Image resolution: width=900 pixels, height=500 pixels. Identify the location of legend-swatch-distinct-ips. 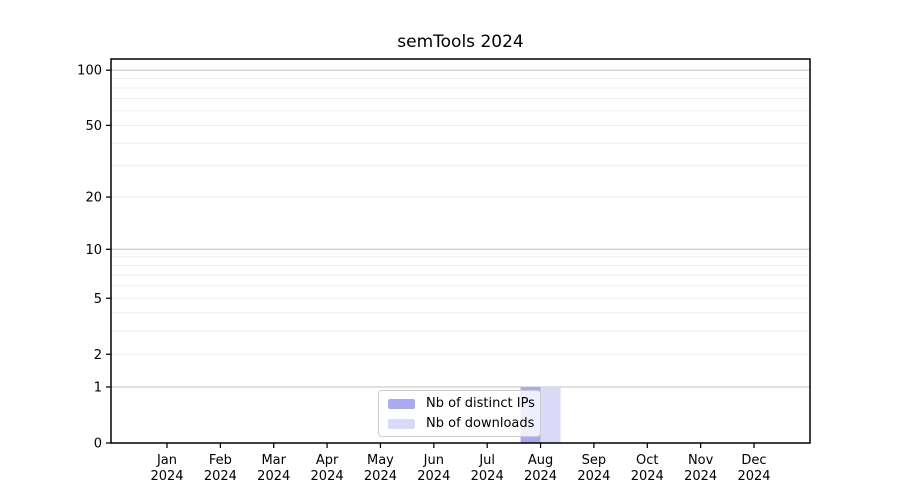
(401, 403).